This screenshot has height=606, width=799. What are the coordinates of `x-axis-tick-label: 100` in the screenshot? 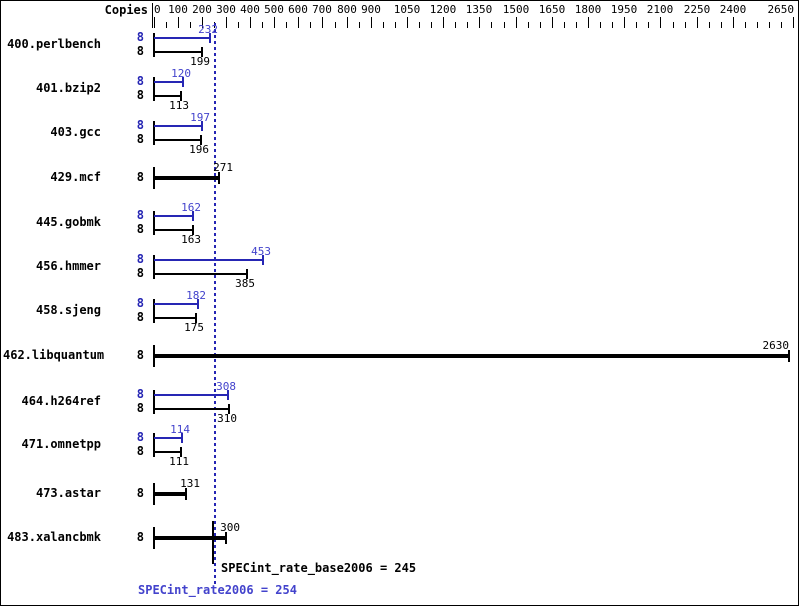 It's located at (178, 9).